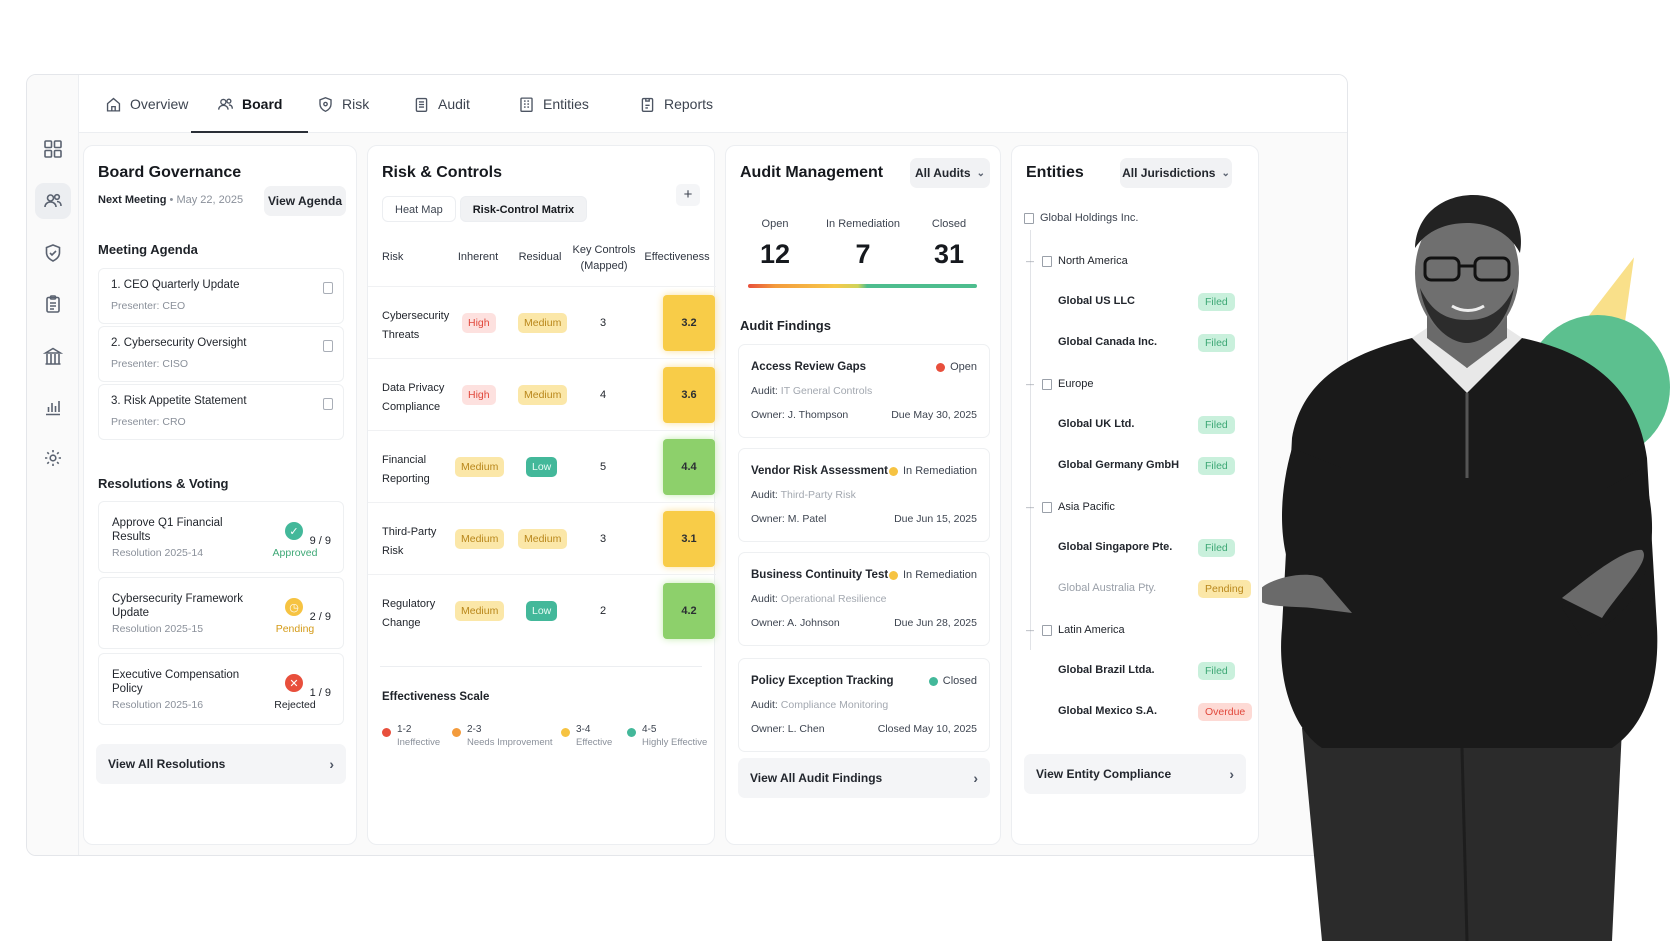 This screenshot has width=1672, height=941. I want to click on tab-label: Reports, so click(689, 104).